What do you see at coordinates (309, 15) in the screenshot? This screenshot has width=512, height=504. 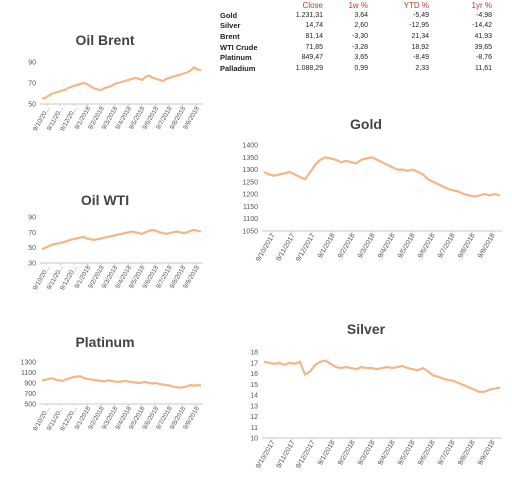 I see `summary-cell-value: 1.231,31` at bounding box center [309, 15].